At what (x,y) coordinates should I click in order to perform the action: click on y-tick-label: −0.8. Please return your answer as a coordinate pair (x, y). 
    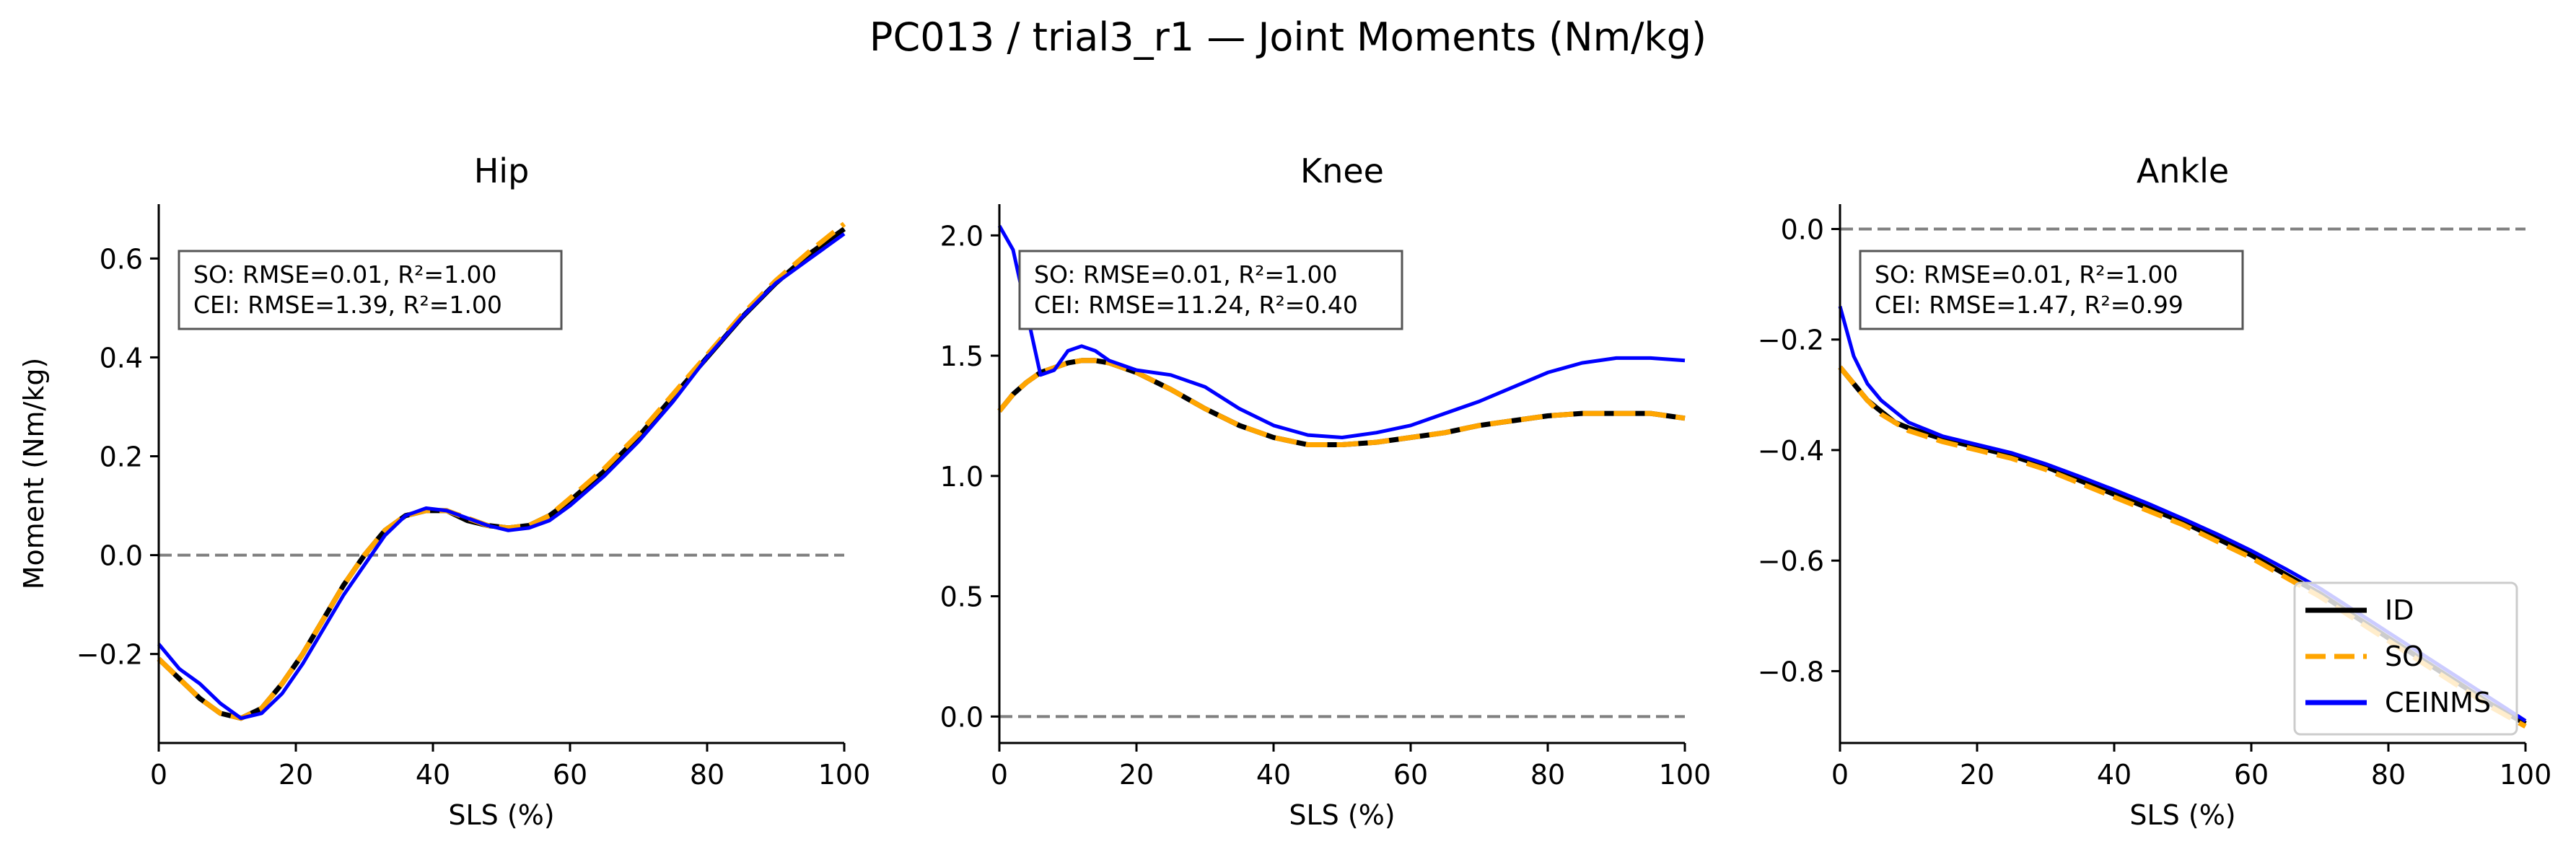
    Looking at the image, I should click on (1791, 671).